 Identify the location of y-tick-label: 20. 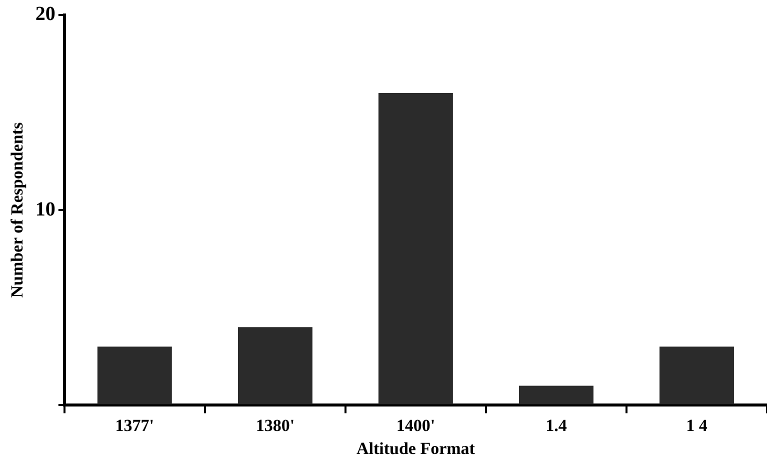
(45, 14).